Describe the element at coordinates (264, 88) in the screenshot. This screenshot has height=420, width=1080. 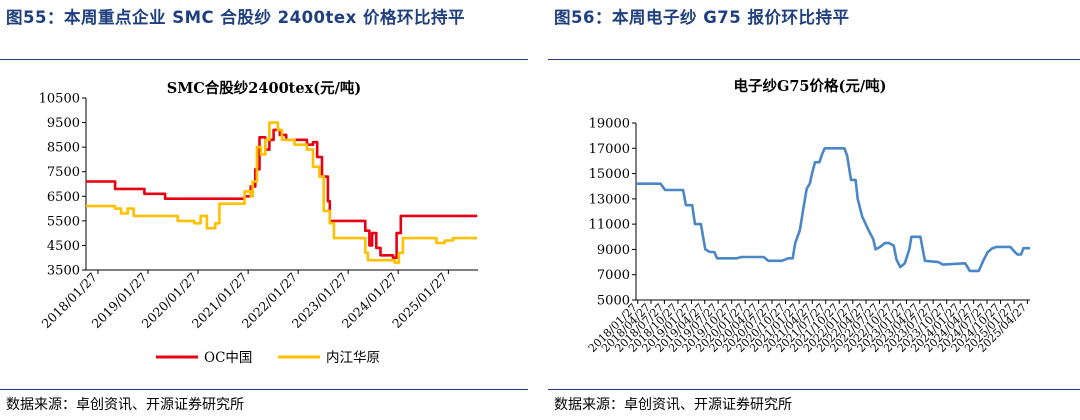
I see `chart-title: SMC合股纱2400tex(元/吨)` at that location.